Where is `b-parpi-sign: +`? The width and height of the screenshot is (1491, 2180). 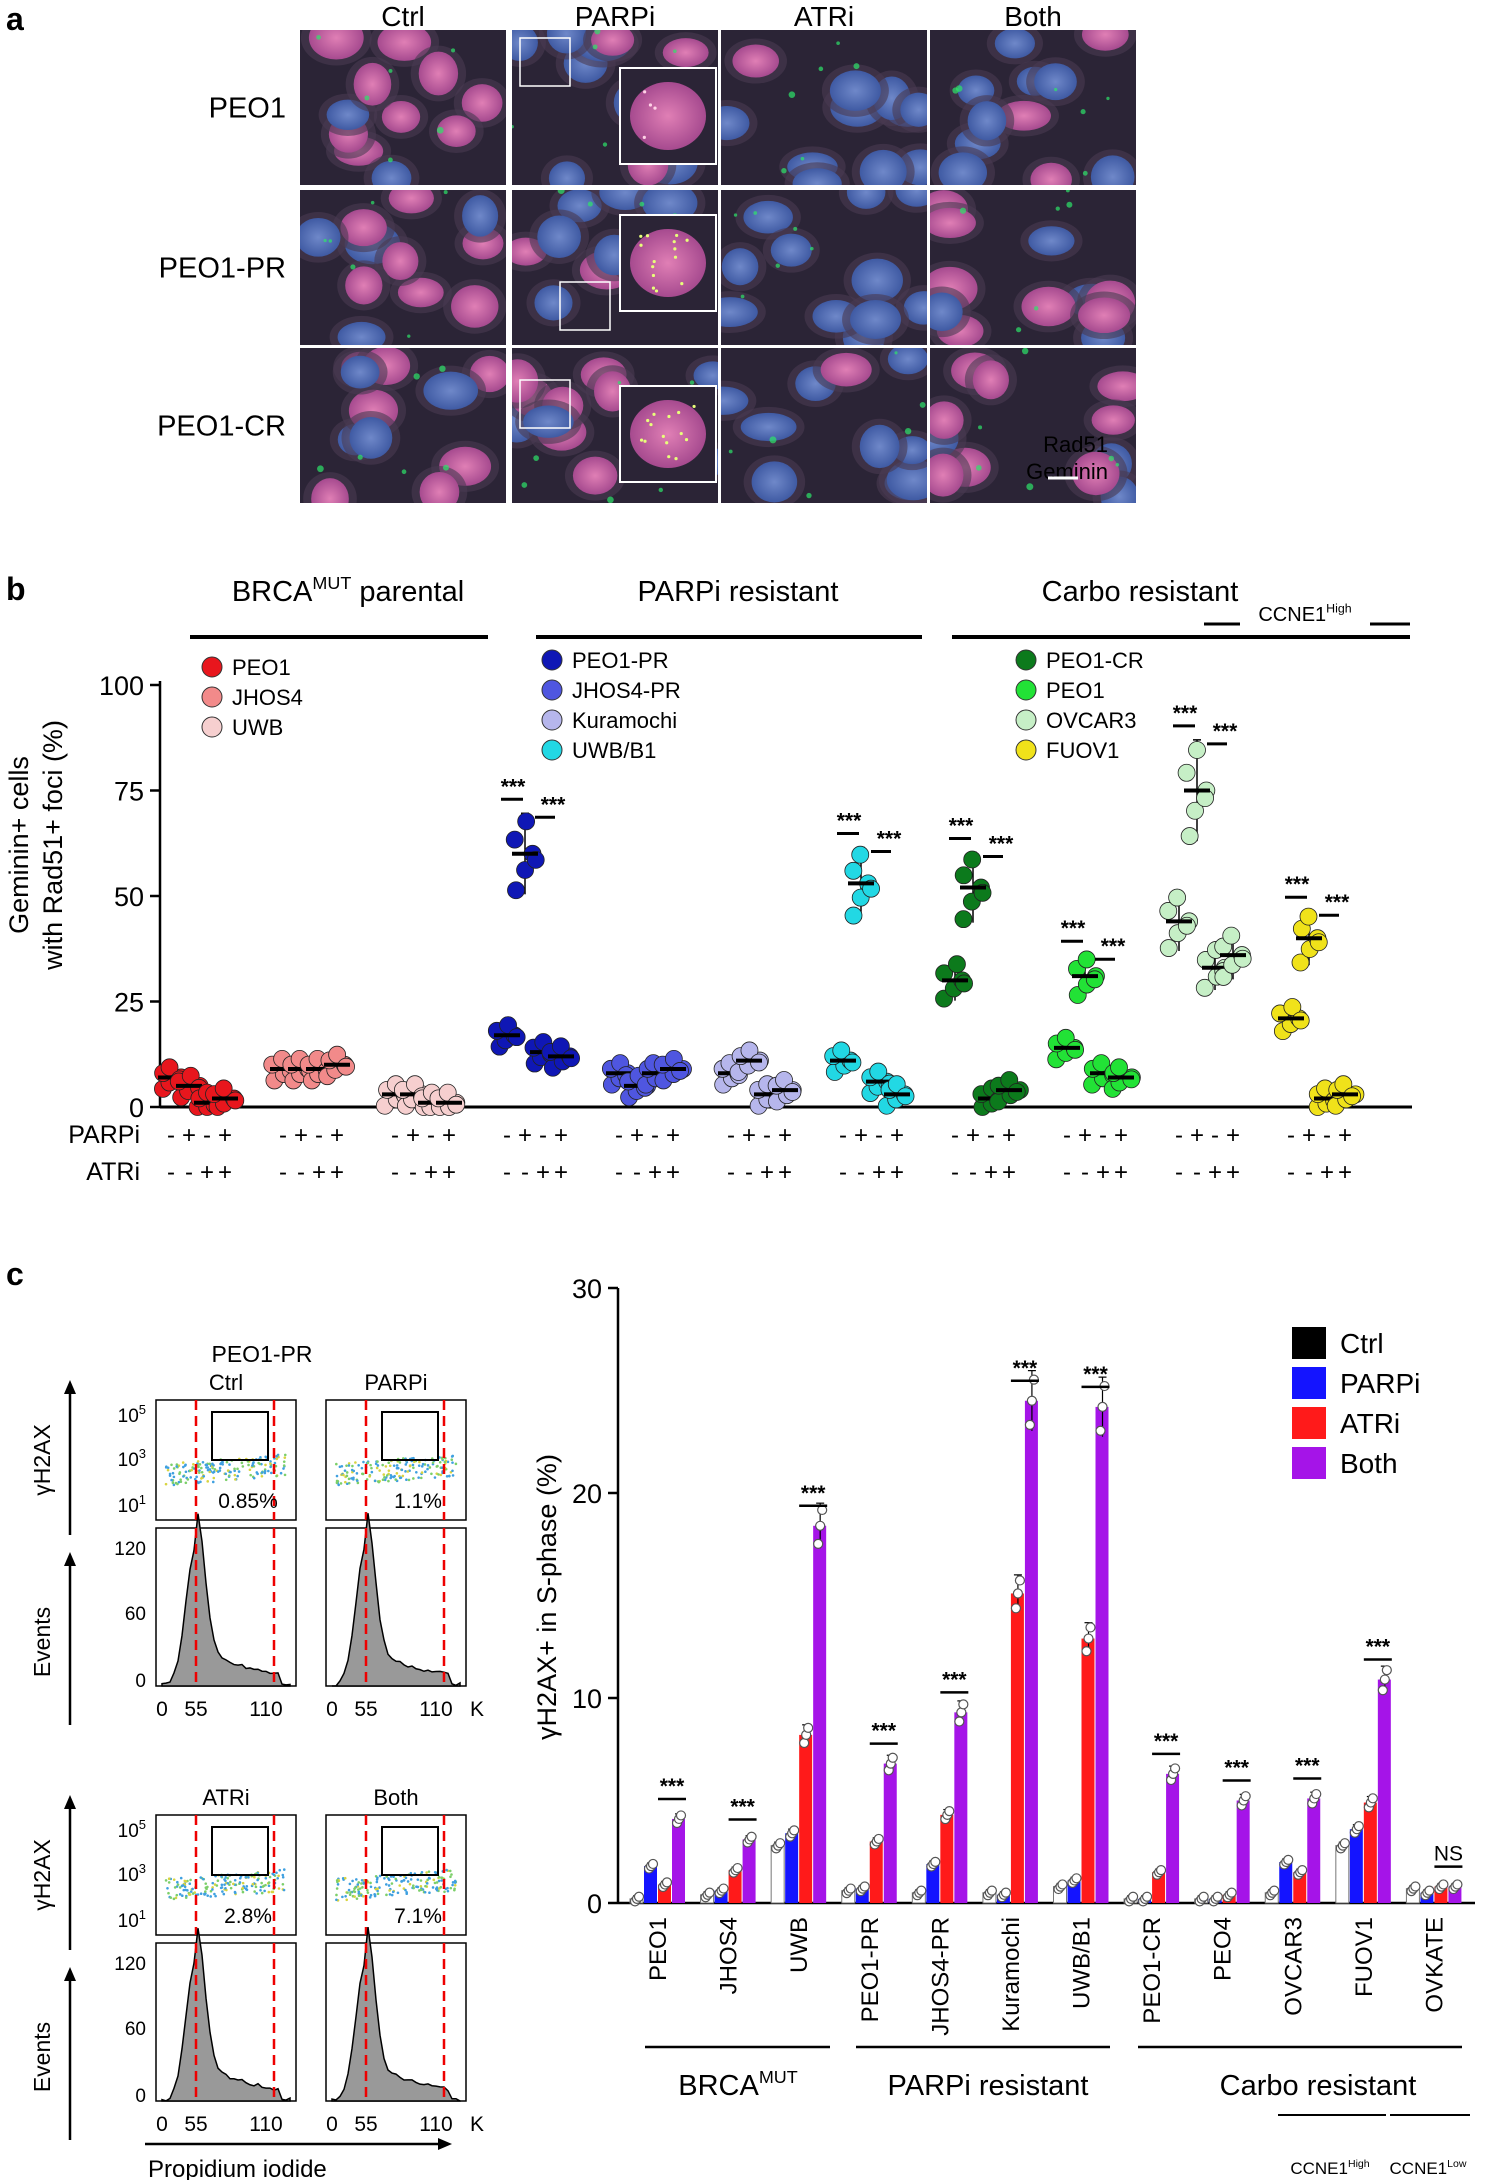 b-parpi-sign: + is located at coordinates (637, 1135).